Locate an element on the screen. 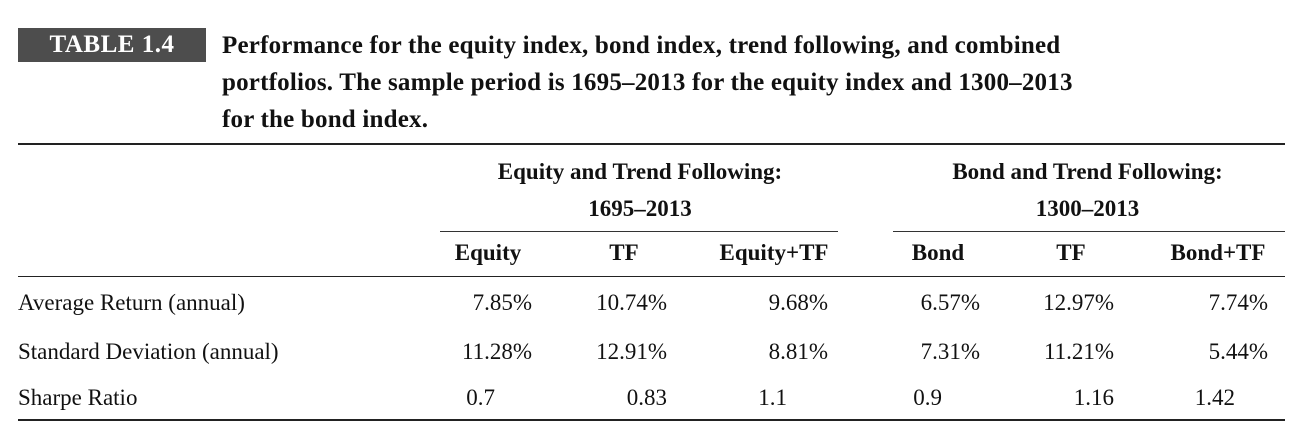 The image size is (1303, 439). table-cell: 11.28% is located at coordinates (496, 351).